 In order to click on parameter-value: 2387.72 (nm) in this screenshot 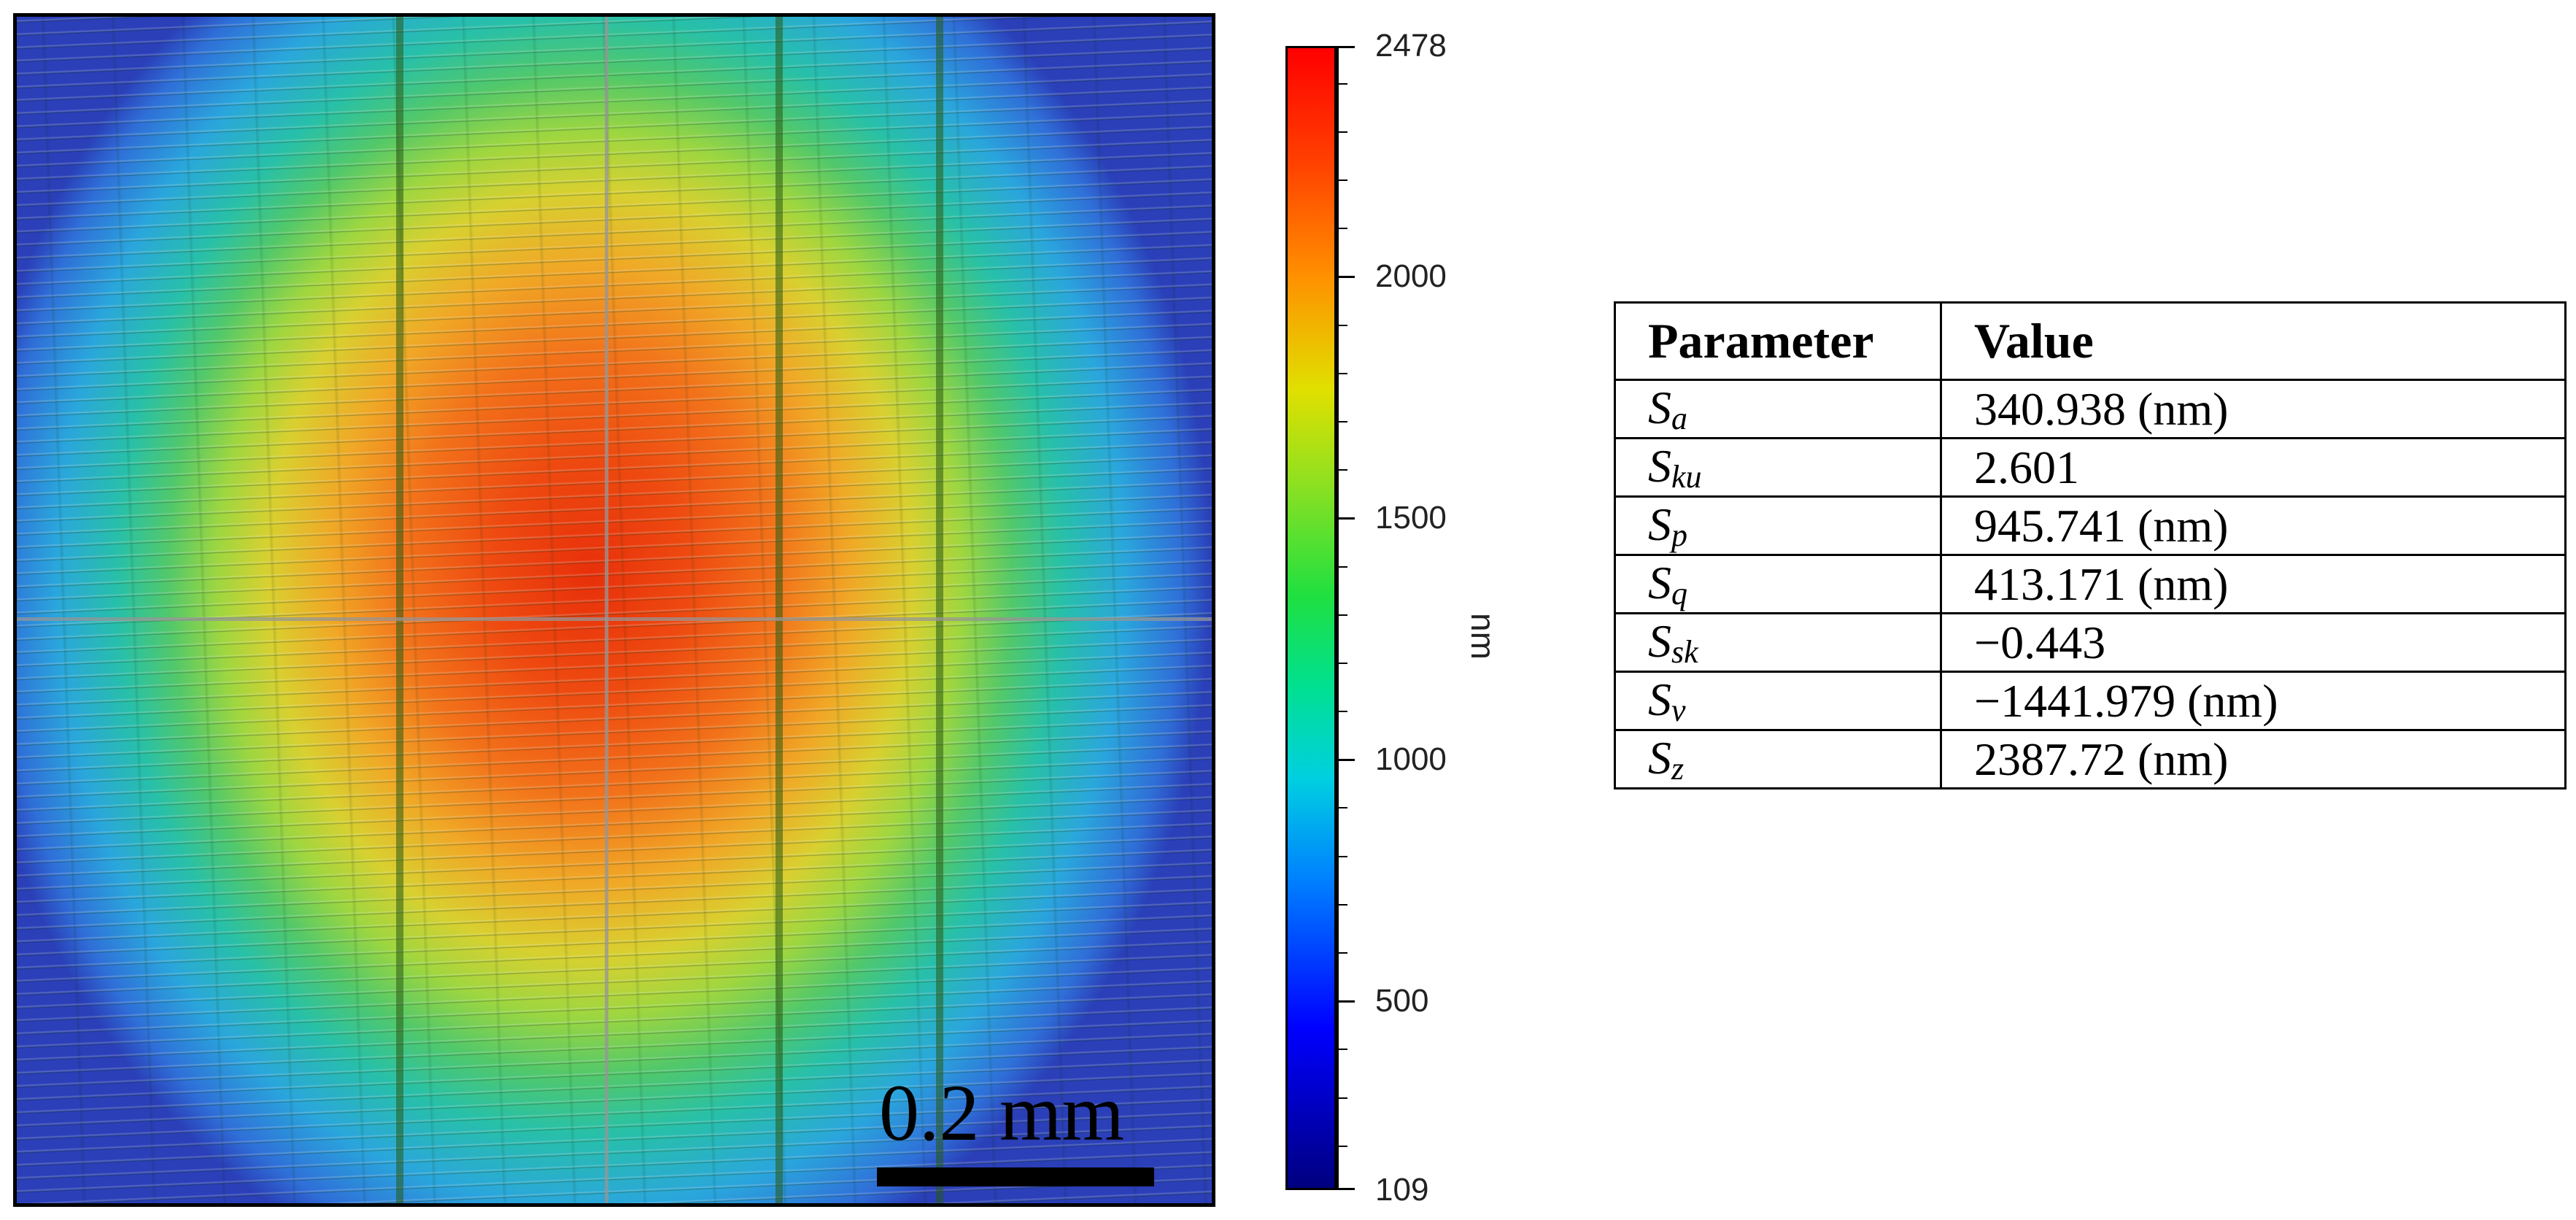, I will do `click(2253, 759)`.